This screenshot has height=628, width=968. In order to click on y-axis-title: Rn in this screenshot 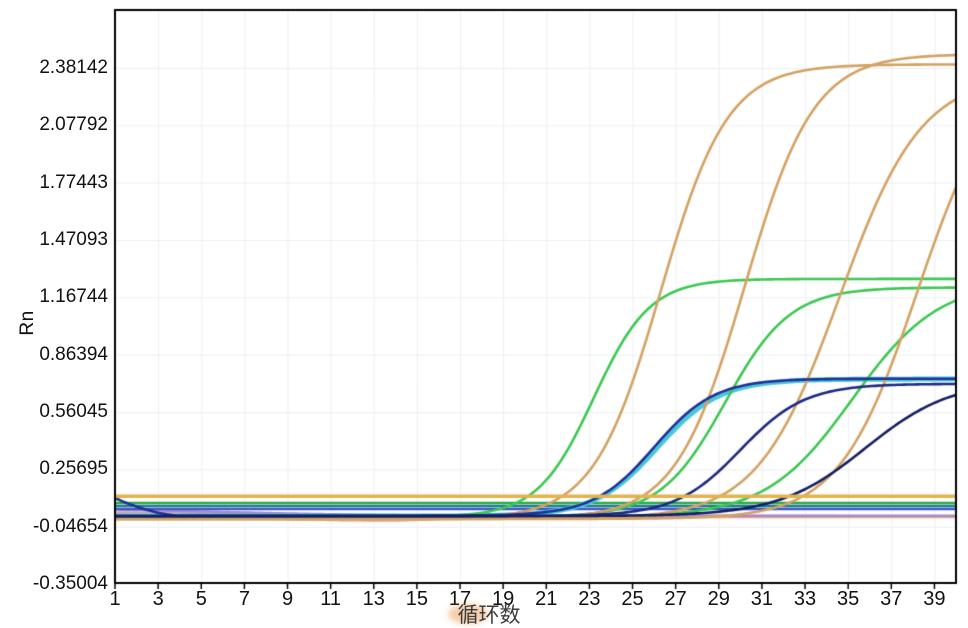, I will do `click(27, 323)`.